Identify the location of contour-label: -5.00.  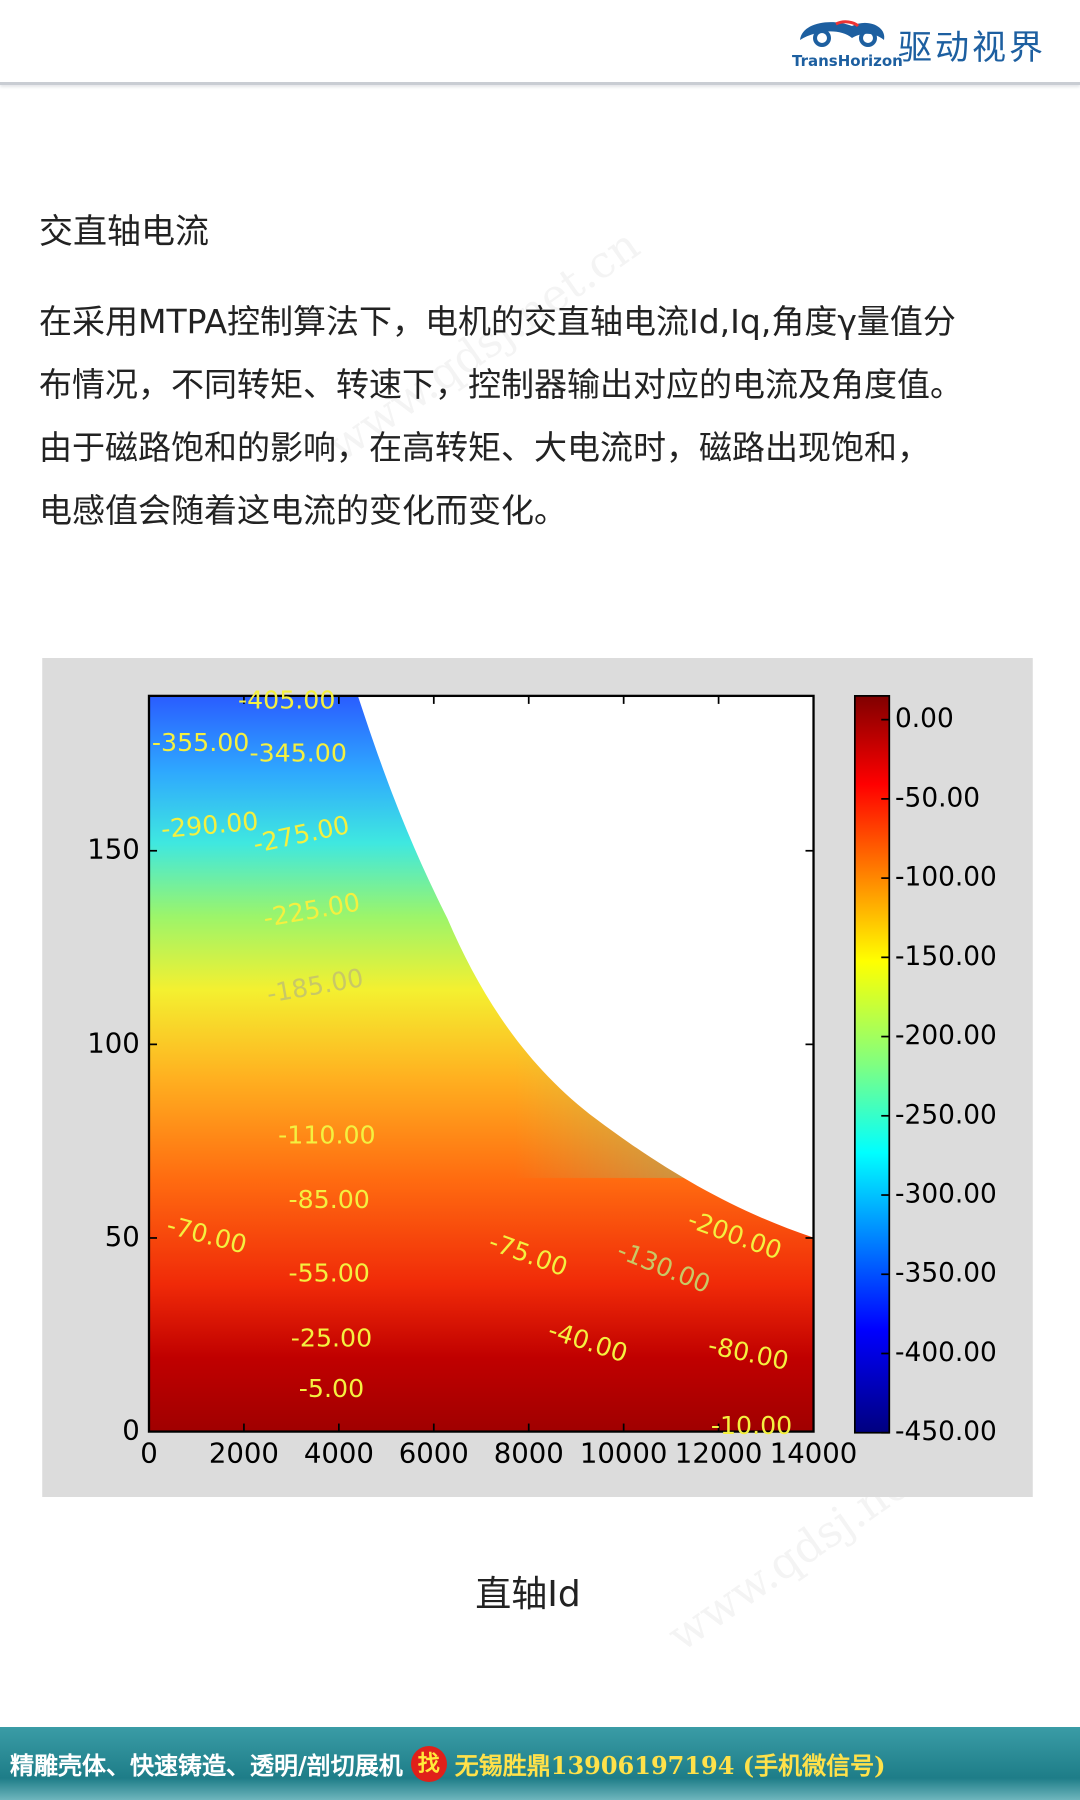
(331, 1388).